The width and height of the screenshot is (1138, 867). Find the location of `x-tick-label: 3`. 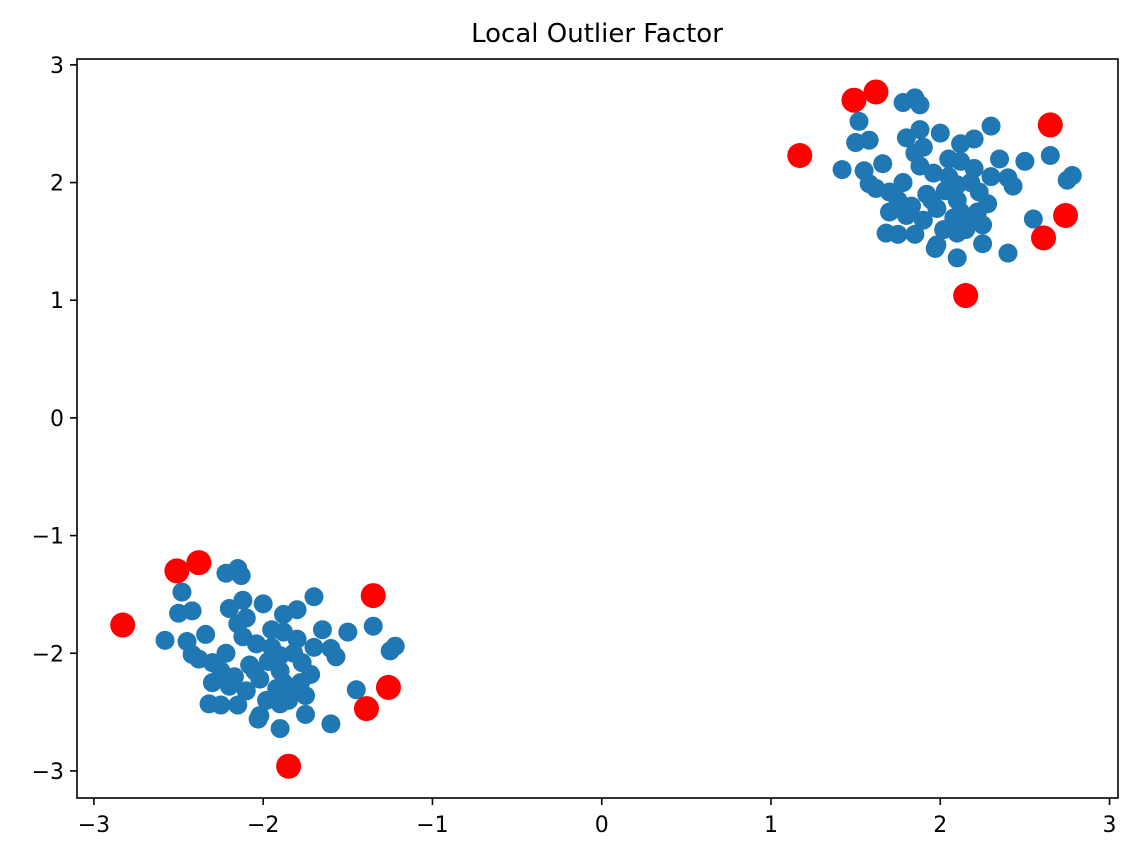

x-tick-label: 3 is located at coordinates (1110, 825).